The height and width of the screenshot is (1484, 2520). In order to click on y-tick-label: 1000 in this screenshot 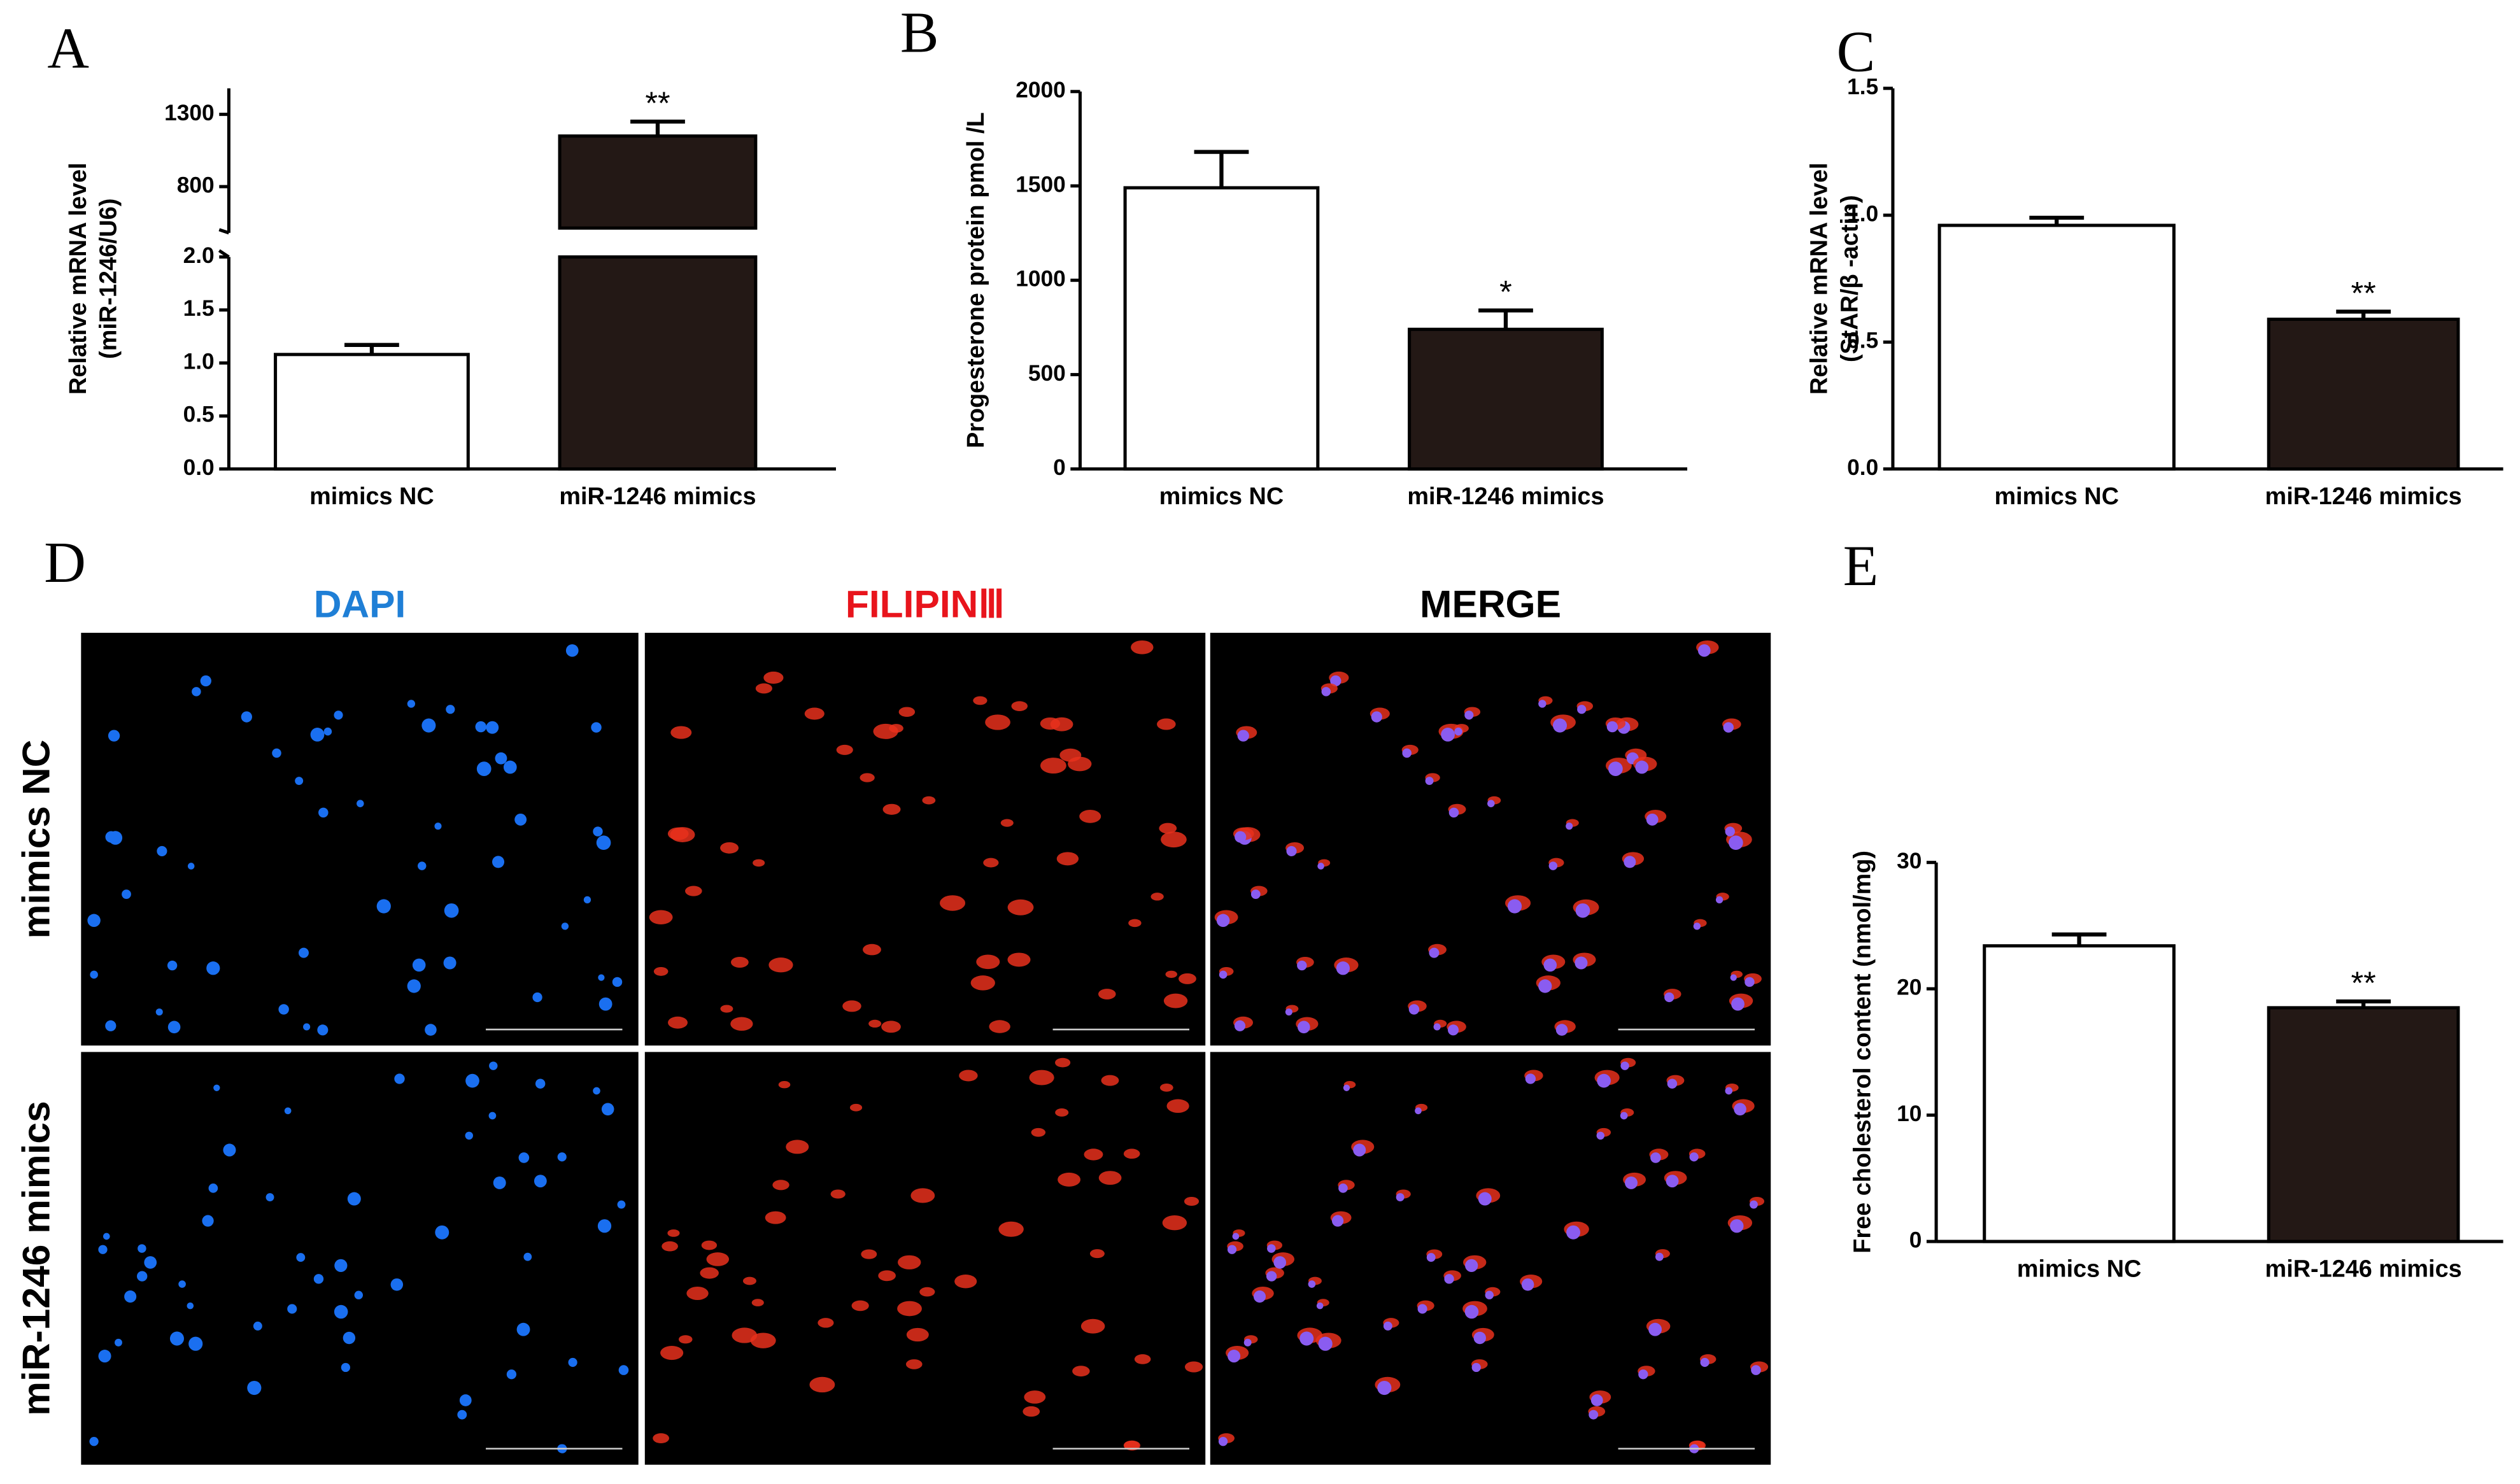, I will do `click(1041, 279)`.